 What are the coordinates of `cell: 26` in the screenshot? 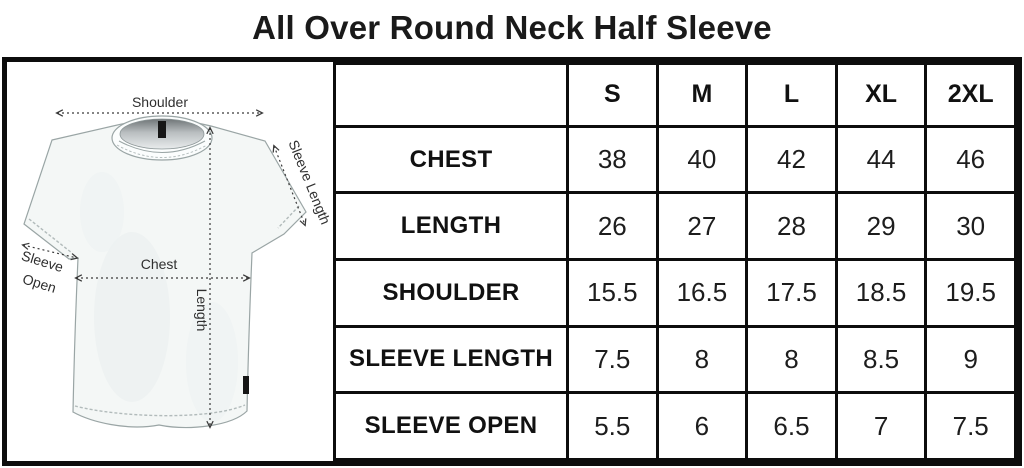 It's located at (612, 226).